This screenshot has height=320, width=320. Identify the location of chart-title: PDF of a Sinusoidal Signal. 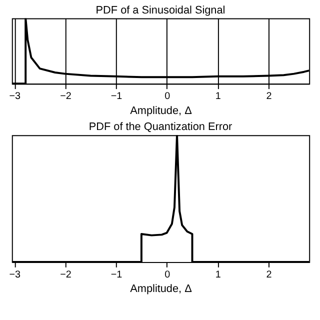
(161, 10).